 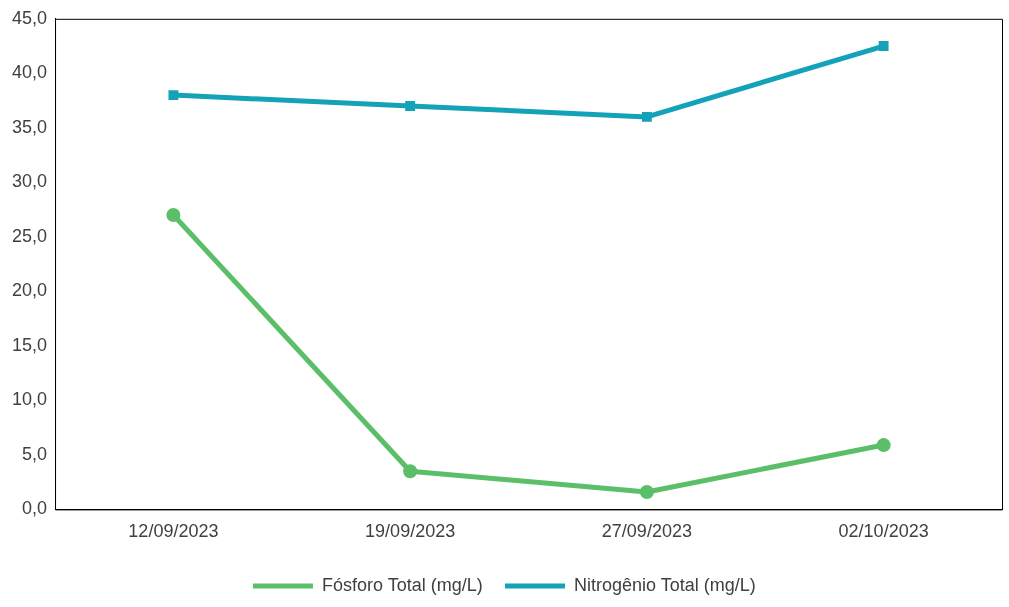 What do you see at coordinates (29, 344) in the screenshot?
I see `y-tick-label: 15,0` at bounding box center [29, 344].